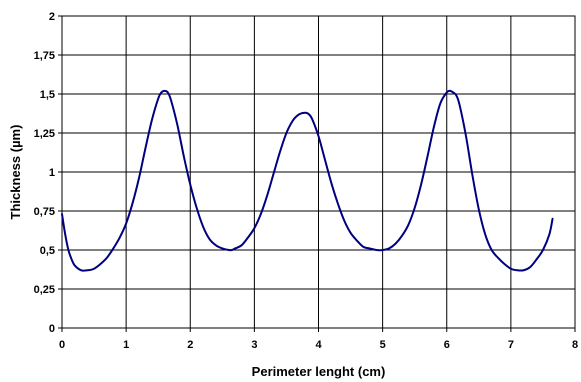  Describe the element at coordinates (62, 345) in the screenshot. I see `x-tick-label: 0` at that location.